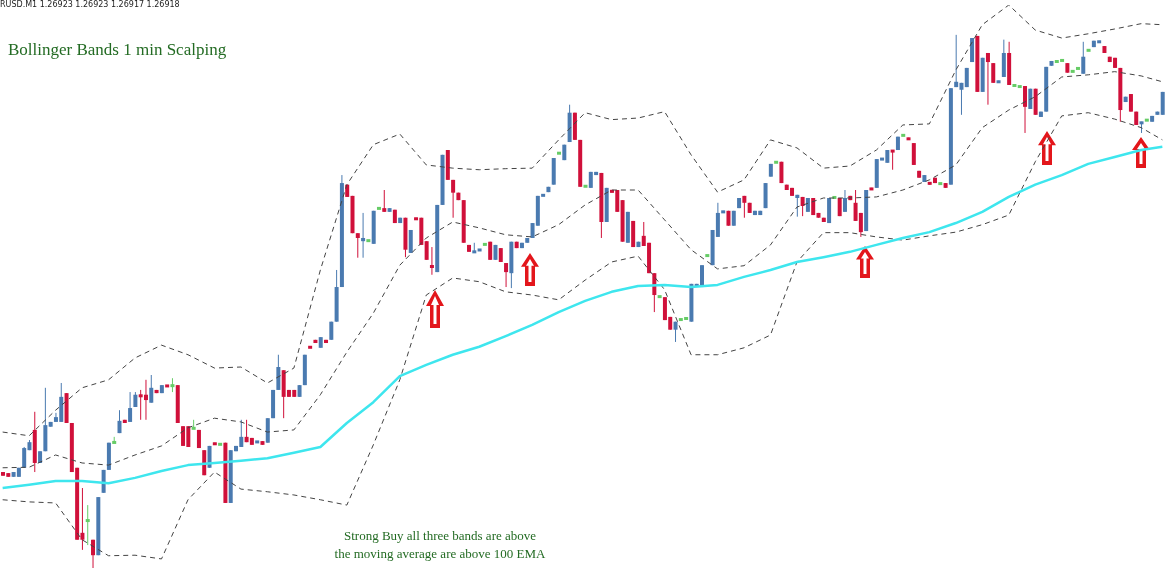 This screenshot has width=1165, height=571. What do you see at coordinates (90, 4) in the screenshot?
I see `text: RUSD.M1 1.26923 1.26923 1.26917 1.26918` at bounding box center [90, 4].